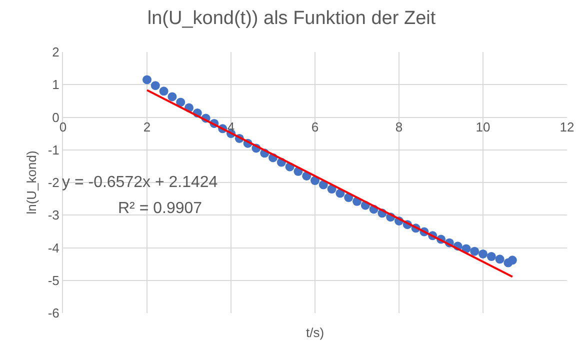  Describe the element at coordinates (567, 126) in the screenshot. I see `x-tick-label: 12` at that location.